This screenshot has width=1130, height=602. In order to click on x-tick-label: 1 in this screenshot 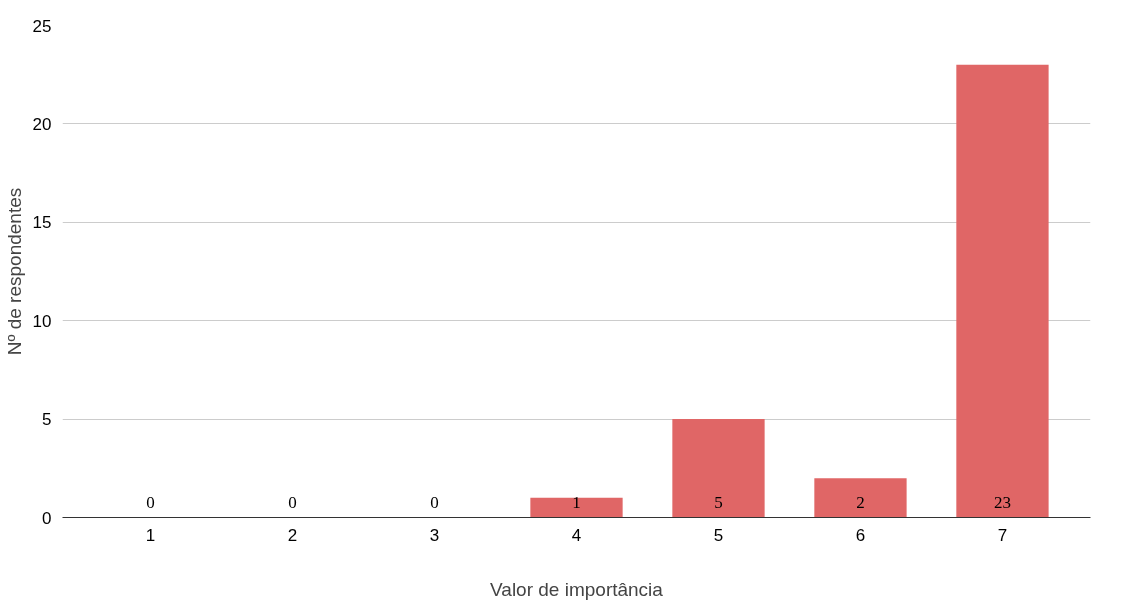, I will do `click(150, 535)`.